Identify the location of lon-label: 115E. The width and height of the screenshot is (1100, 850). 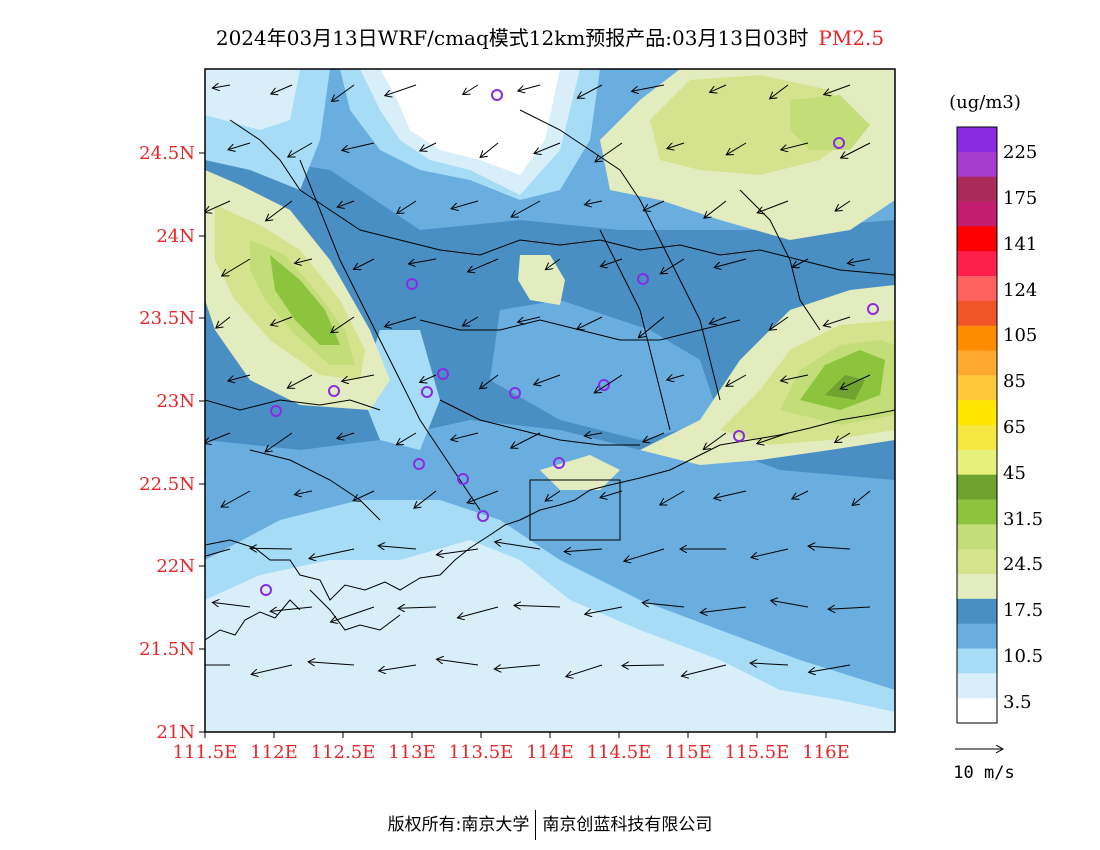
(688, 752).